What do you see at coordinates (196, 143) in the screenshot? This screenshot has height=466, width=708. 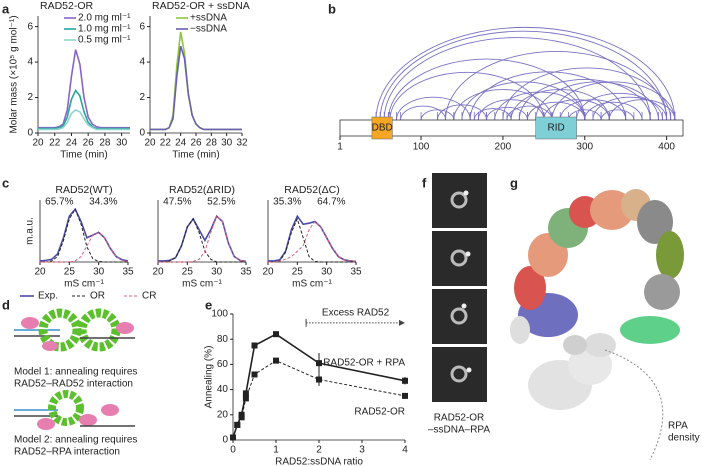 I see `x-tick-label: 26` at bounding box center [196, 143].